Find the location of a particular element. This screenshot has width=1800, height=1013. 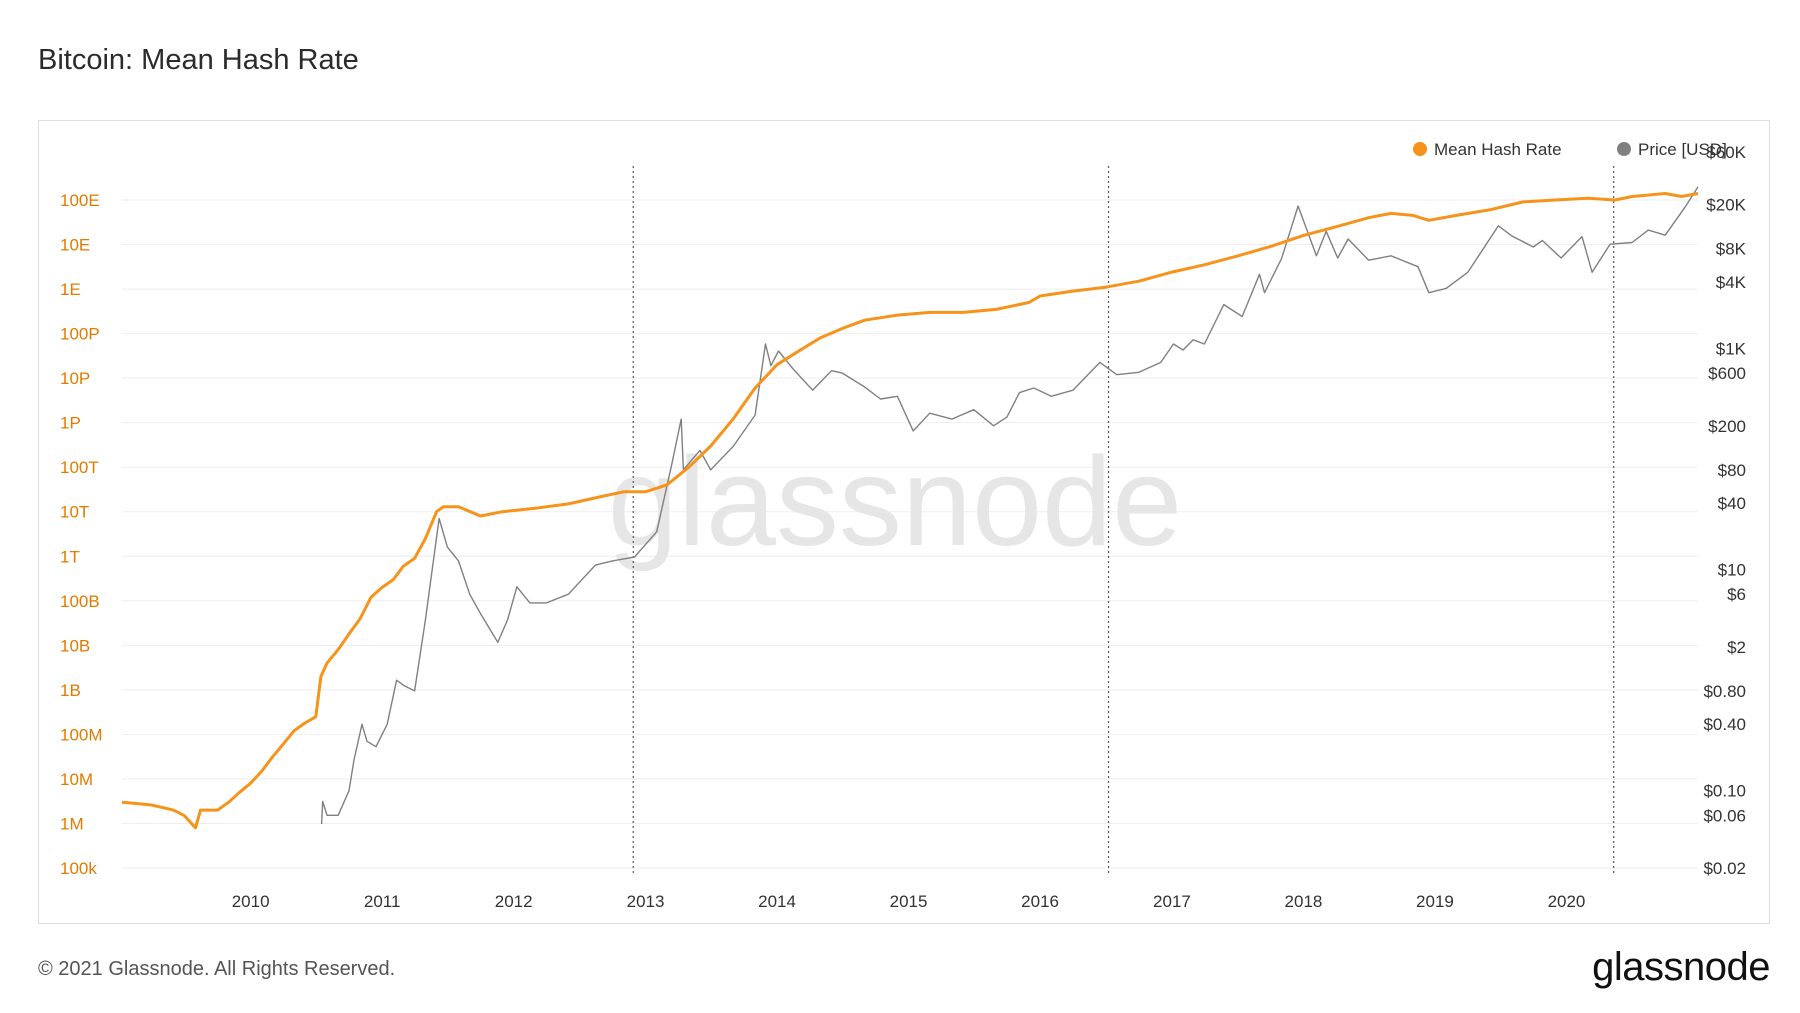

left-tick-label: 1P is located at coordinates (70, 423).